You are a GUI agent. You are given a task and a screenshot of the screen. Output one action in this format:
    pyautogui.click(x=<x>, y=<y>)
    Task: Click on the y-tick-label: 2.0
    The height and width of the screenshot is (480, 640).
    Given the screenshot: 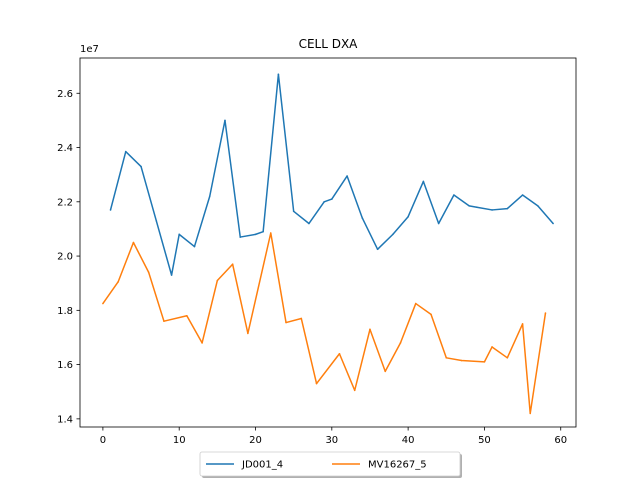 What is the action you would take?
    pyautogui.click(x=65, y=257)
    